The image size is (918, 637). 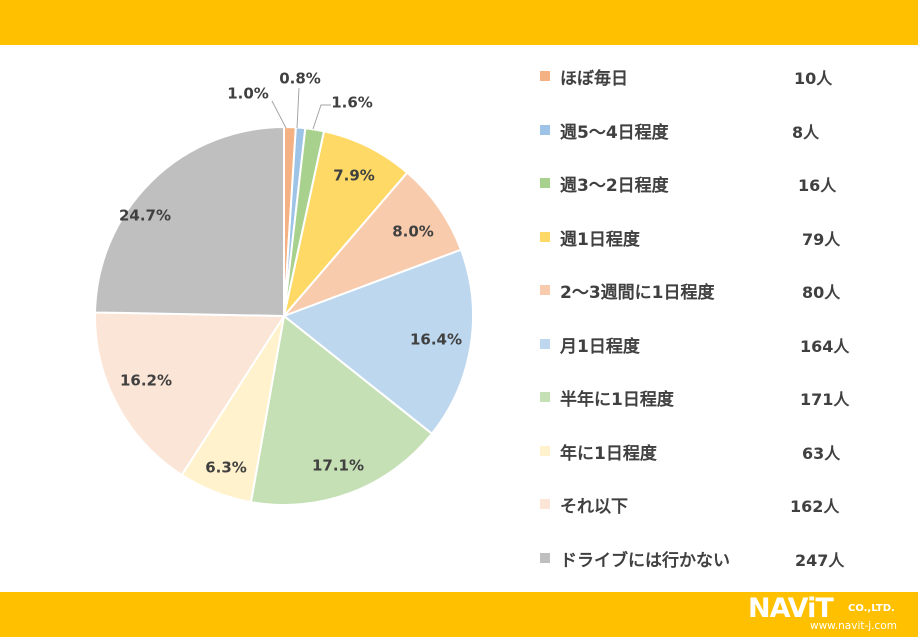 I want to click on logo-url: www.navit-j.com, so click(x=853, y=626).